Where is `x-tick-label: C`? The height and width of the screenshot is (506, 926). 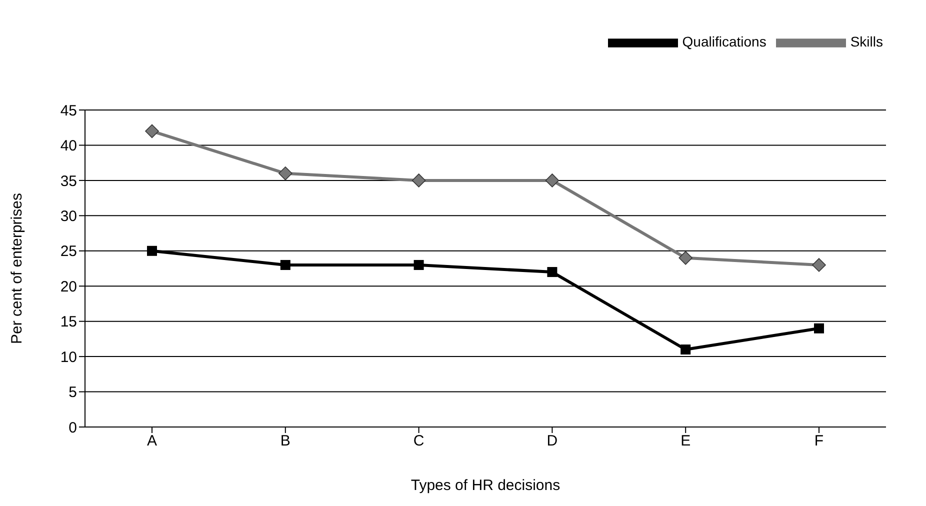
x-tick-label: C is located at coordinates (418, 441).